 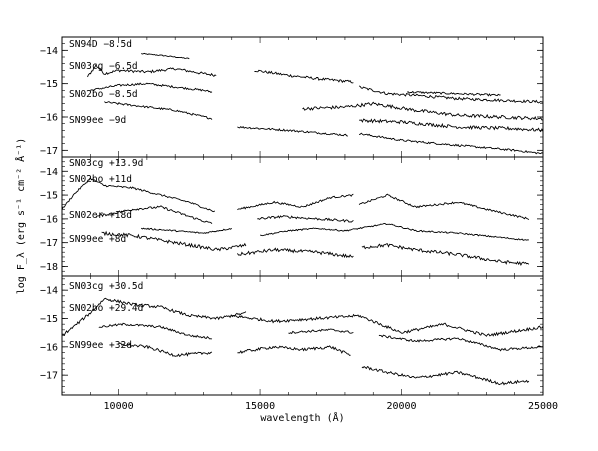 I want to click on x-axis: 10000 15000 20000 25000, so click(x=331, y=406).